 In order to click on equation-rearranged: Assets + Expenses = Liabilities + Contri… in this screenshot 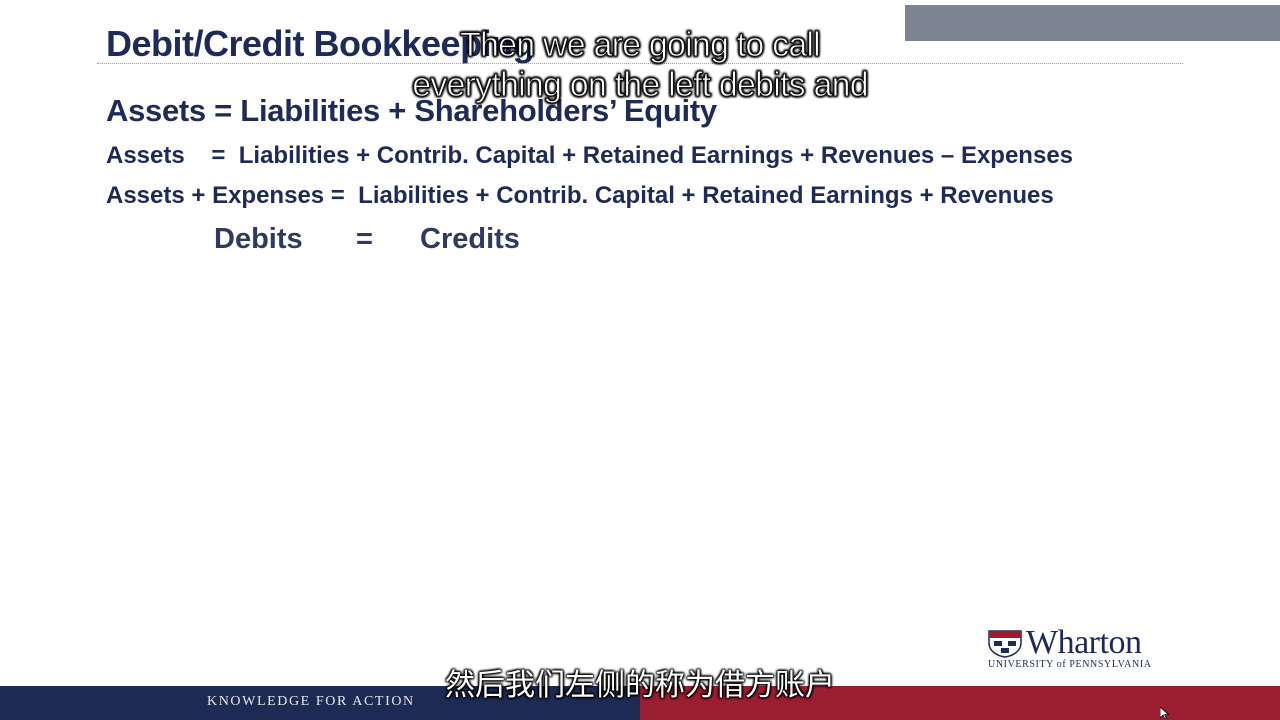, I will do `click(580, 195)`.